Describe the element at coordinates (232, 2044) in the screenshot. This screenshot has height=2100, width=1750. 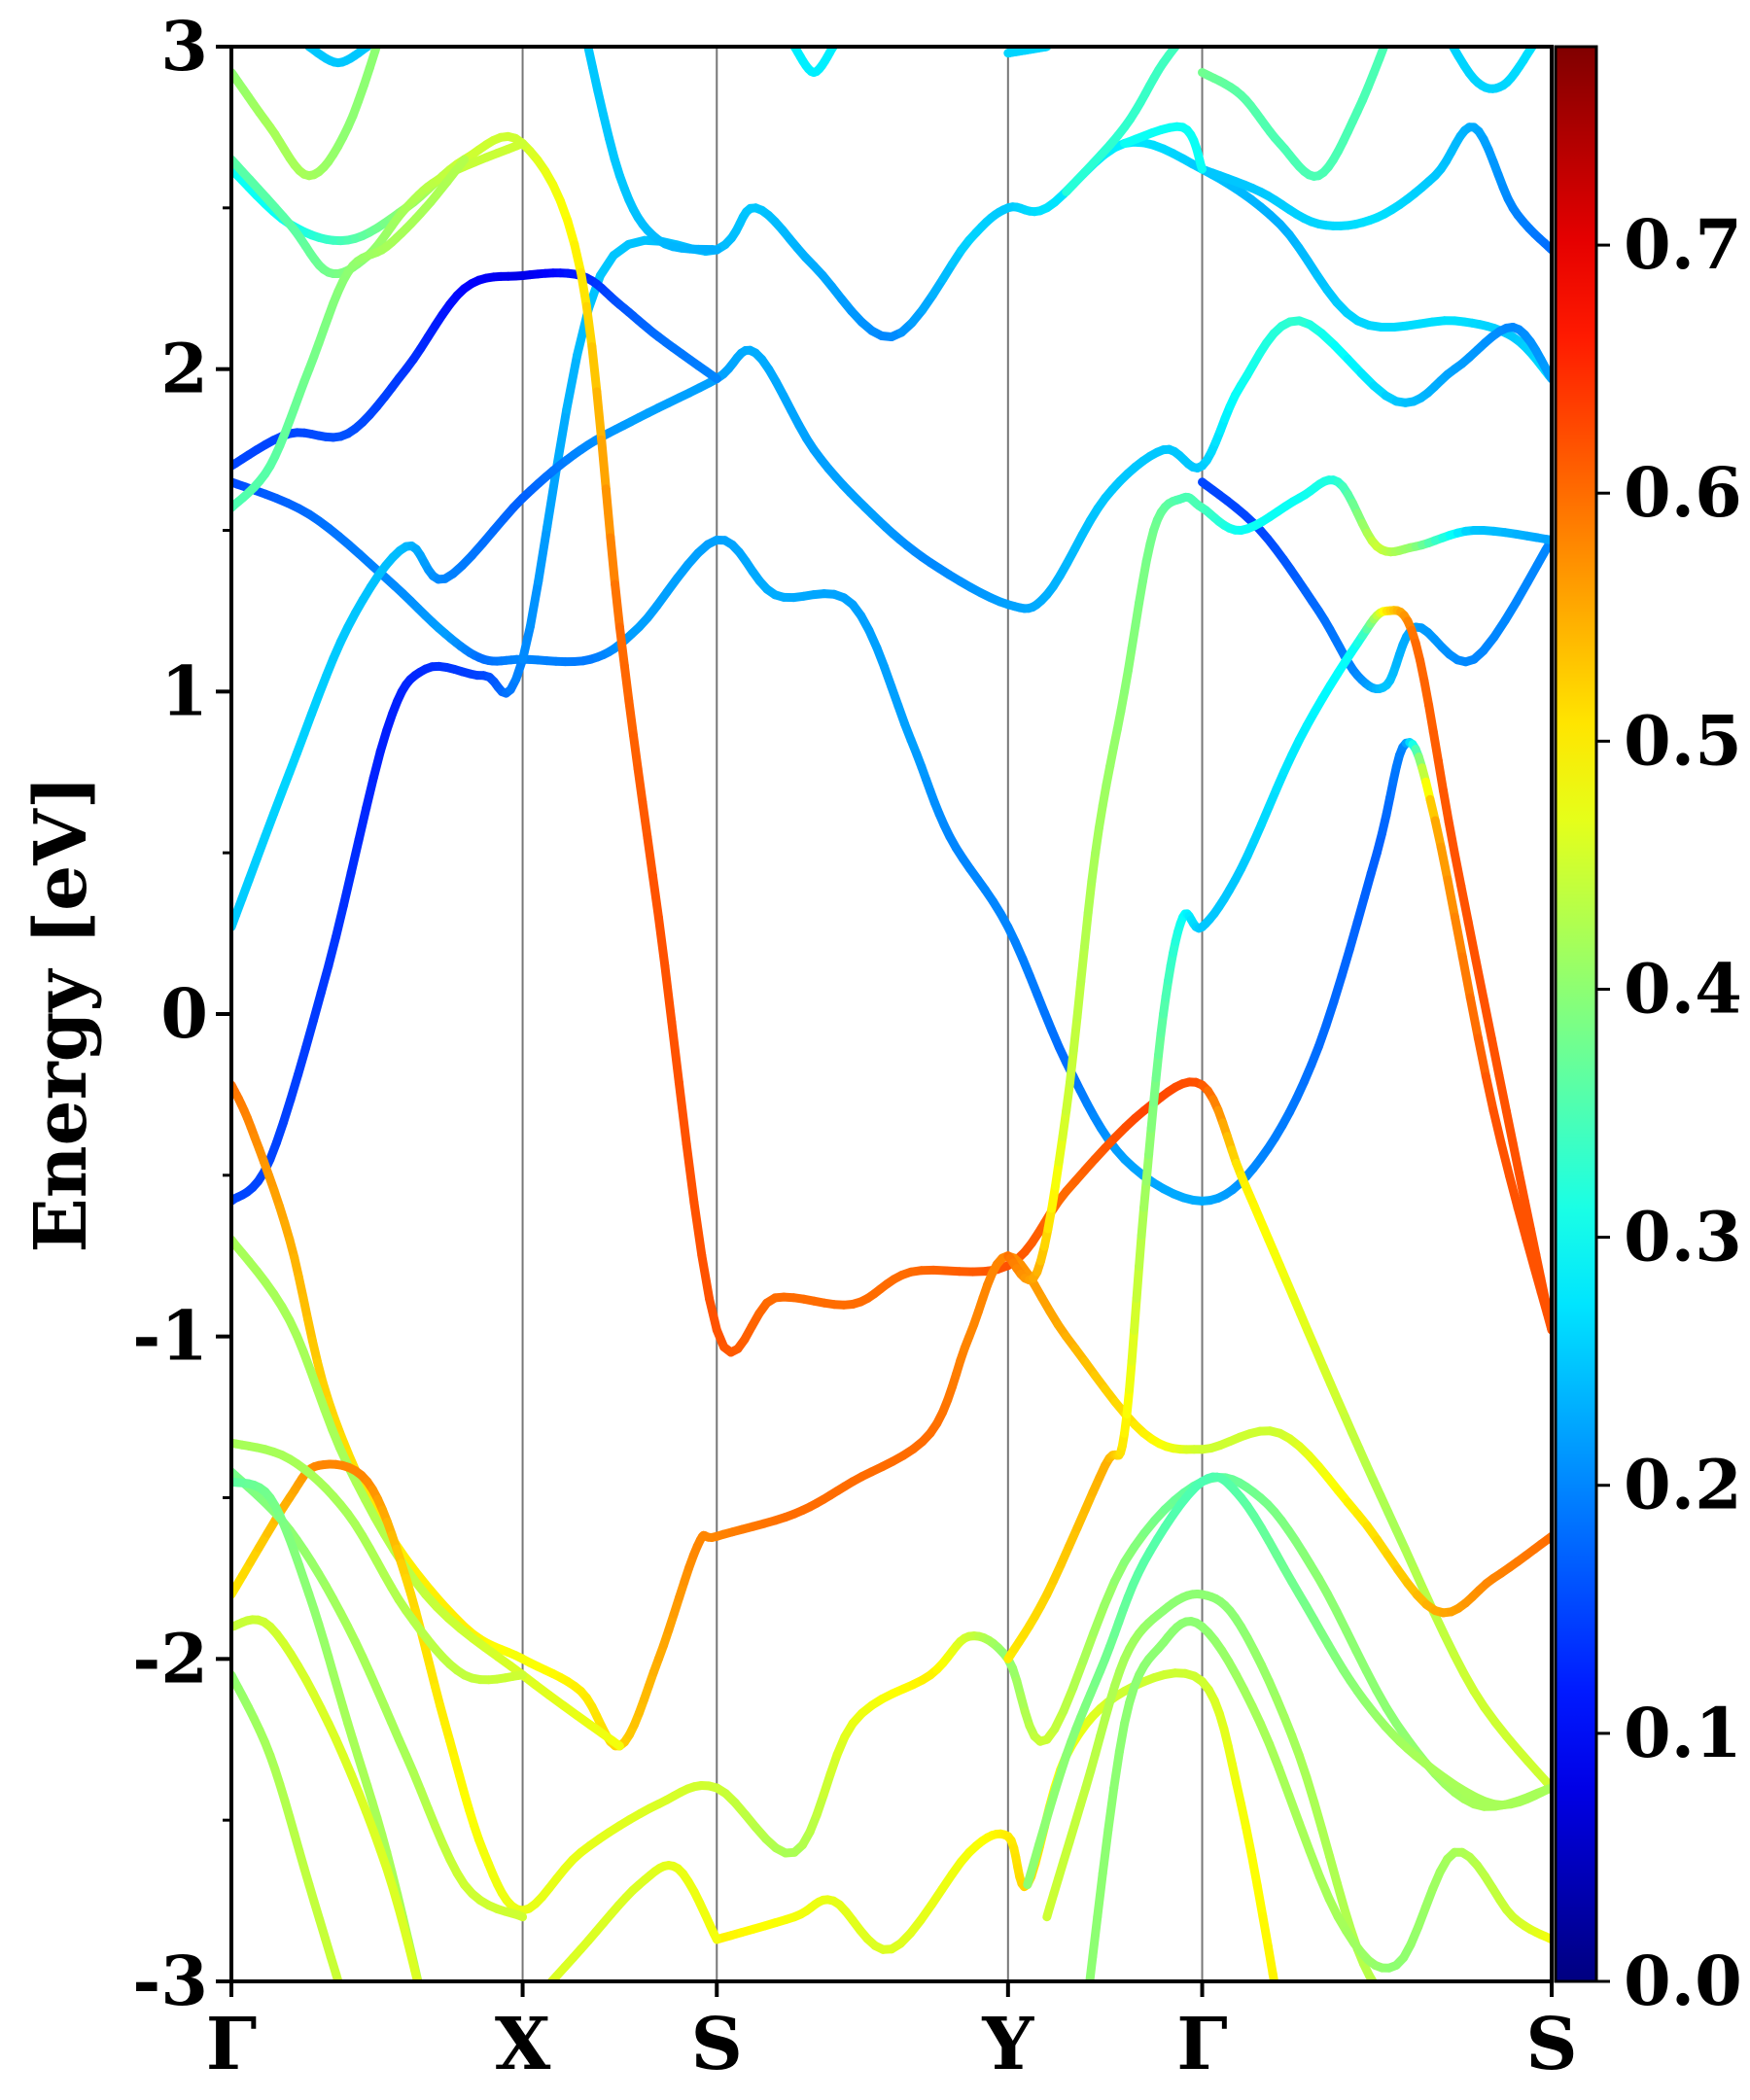
I see `x-tick-label-Γ: Γ` at that location.